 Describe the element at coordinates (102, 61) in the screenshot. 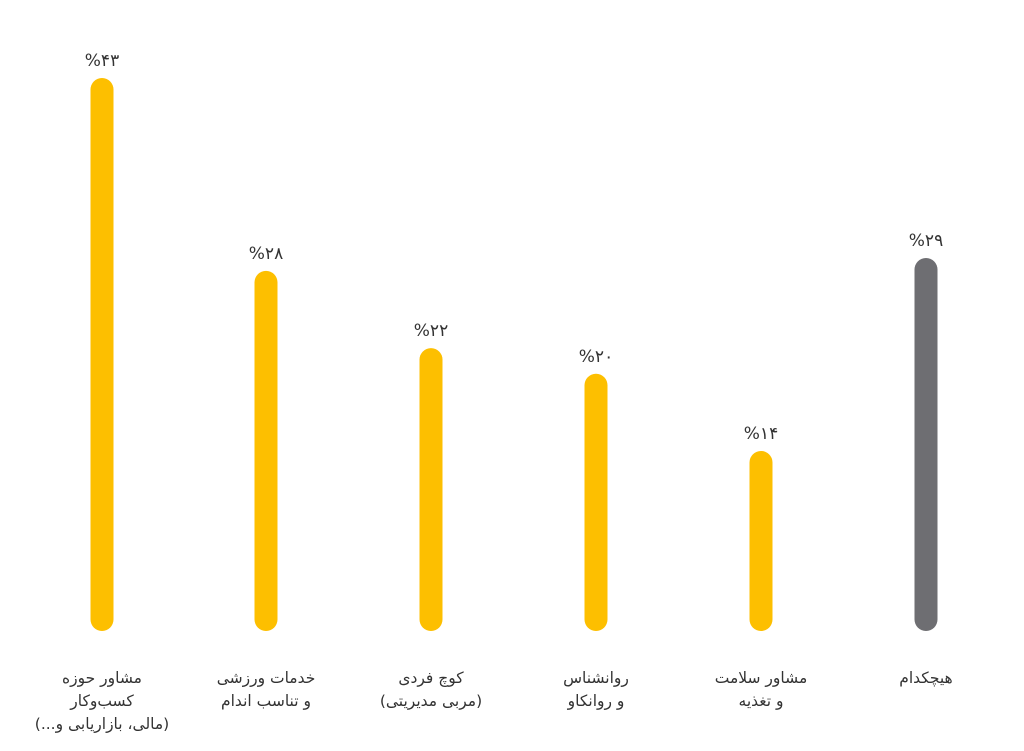

I see `value-label-1: %۴۳` at that location.